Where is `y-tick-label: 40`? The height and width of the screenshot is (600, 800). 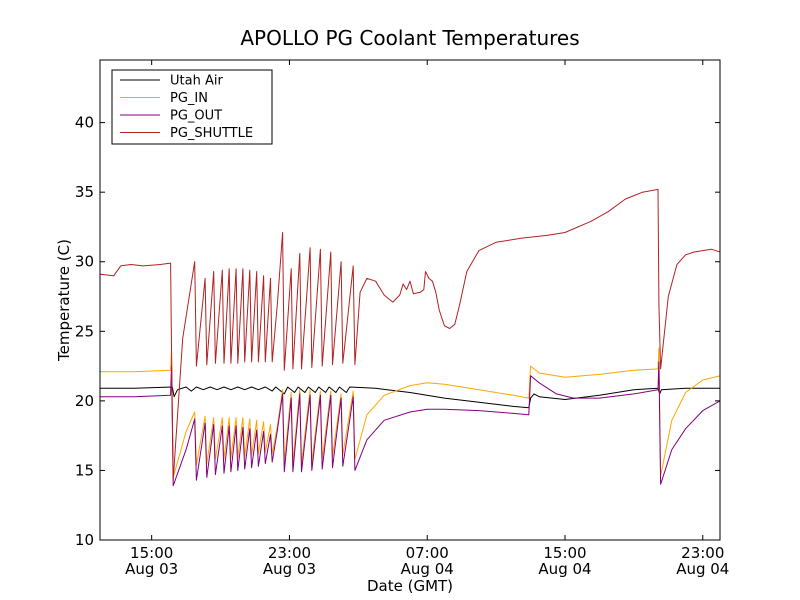 y-tick-label: 40 is located at coordinates (84, 123).